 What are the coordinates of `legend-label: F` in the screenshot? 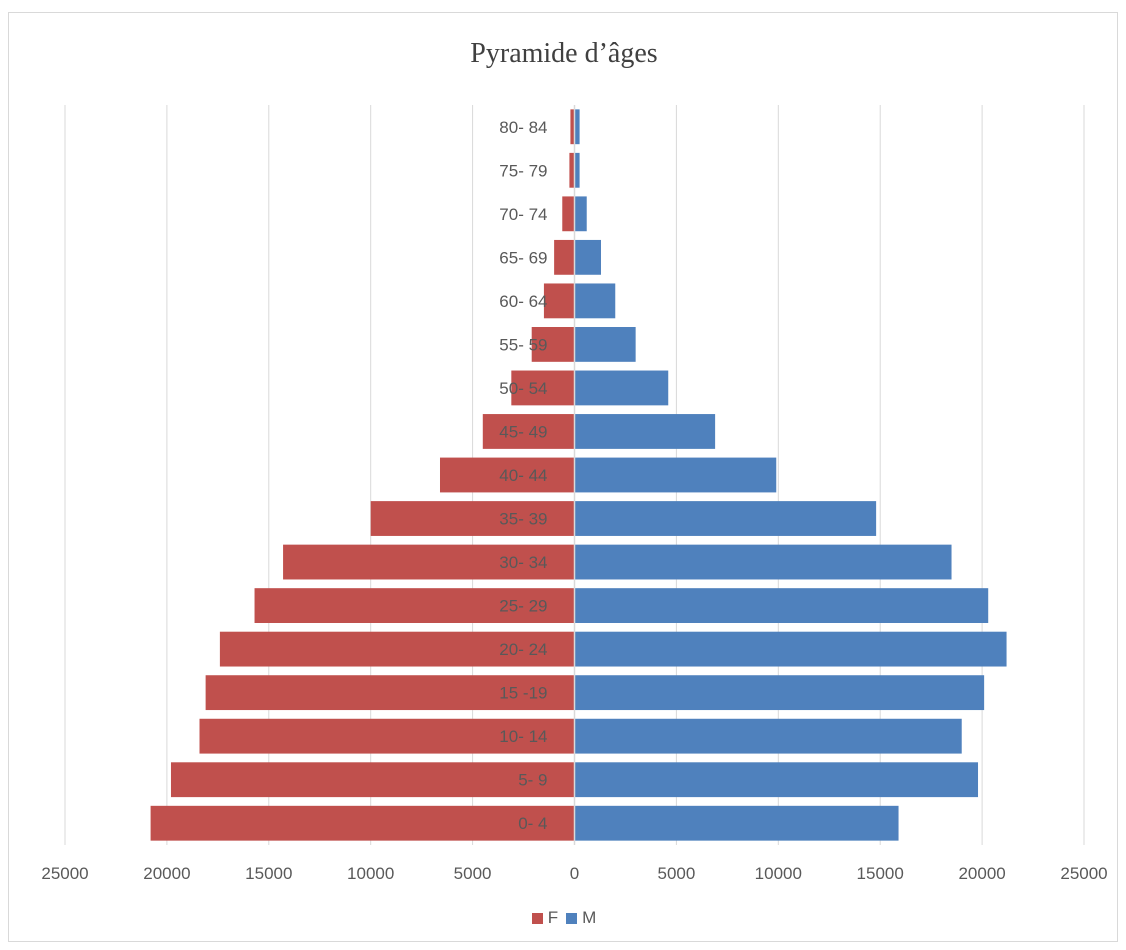 It's located at (553, 917).